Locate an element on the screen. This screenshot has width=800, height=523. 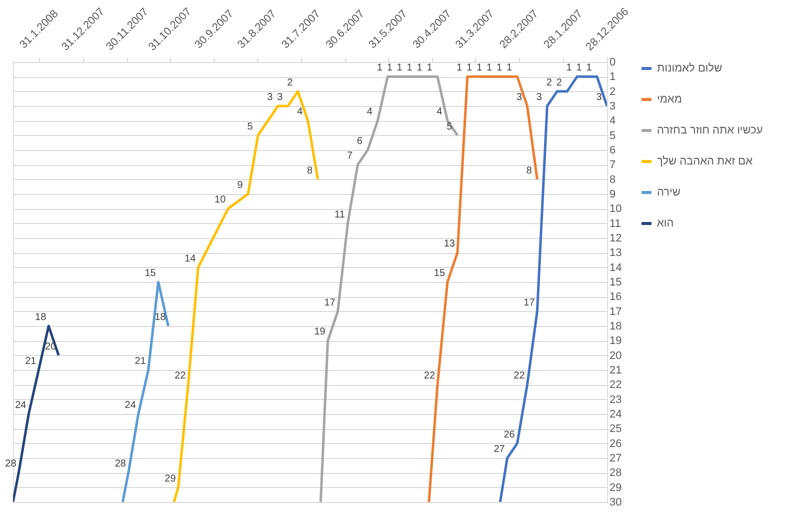
y-tick-label: 18 is located at coordinates (616, 326).